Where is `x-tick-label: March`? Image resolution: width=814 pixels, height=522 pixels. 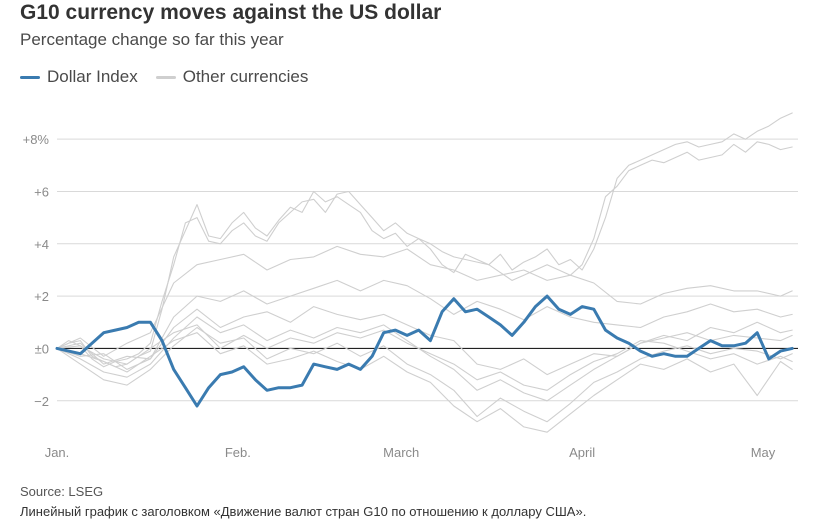 x-tick-label: March is located at coordinates (401, 452).